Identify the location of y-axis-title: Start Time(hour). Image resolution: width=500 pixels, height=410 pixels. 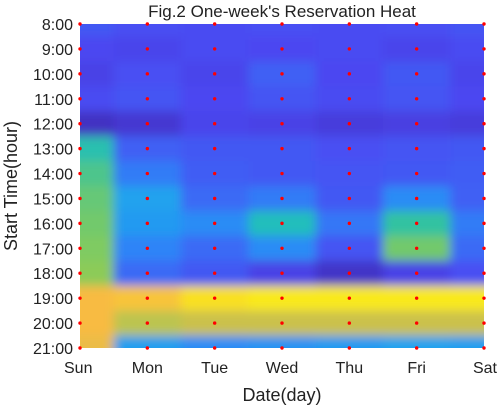
(11, 186).